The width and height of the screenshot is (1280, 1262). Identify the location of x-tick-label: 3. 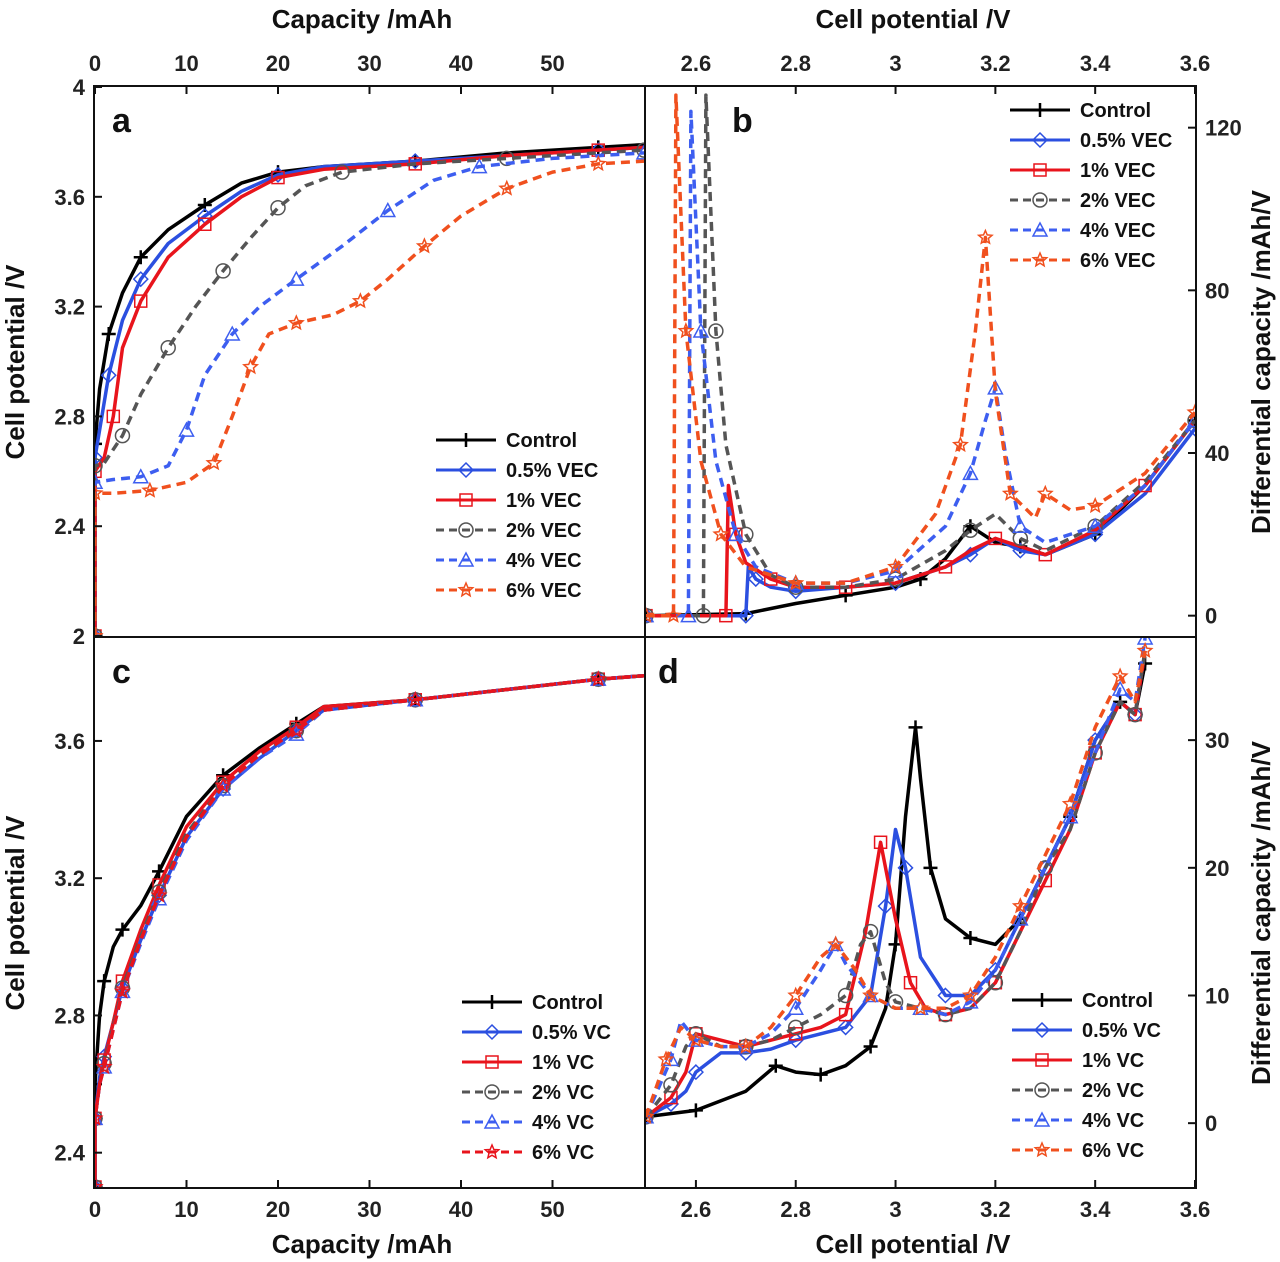
(895, 1209).